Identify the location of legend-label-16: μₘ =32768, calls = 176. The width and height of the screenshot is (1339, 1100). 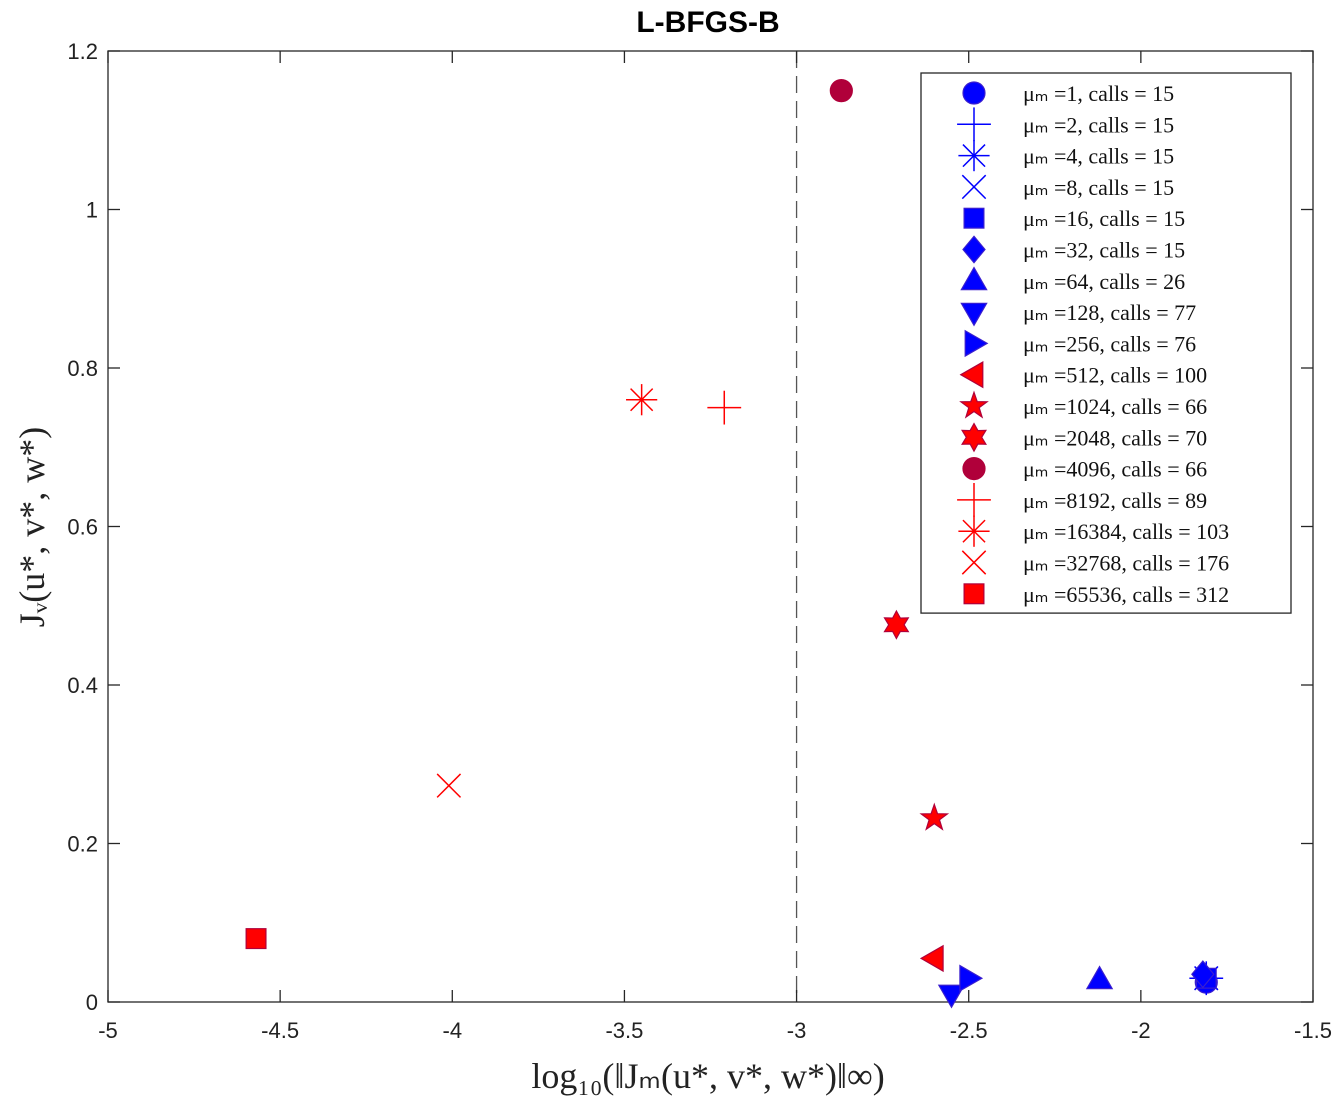
(1126, 563).